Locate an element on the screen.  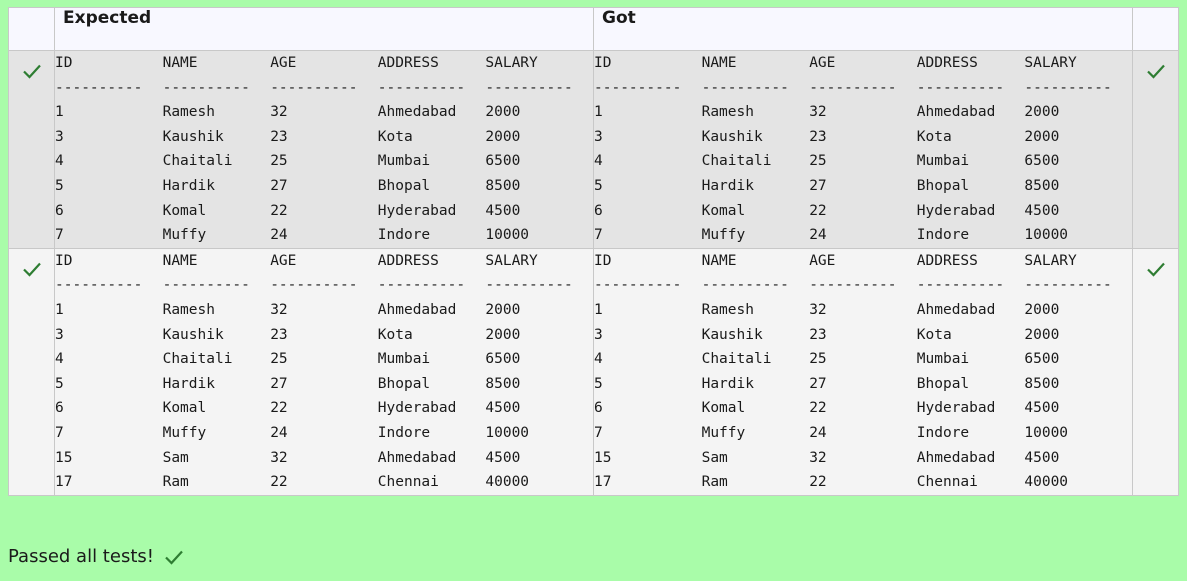
pass-indicator is located at coordinates (31, 149).